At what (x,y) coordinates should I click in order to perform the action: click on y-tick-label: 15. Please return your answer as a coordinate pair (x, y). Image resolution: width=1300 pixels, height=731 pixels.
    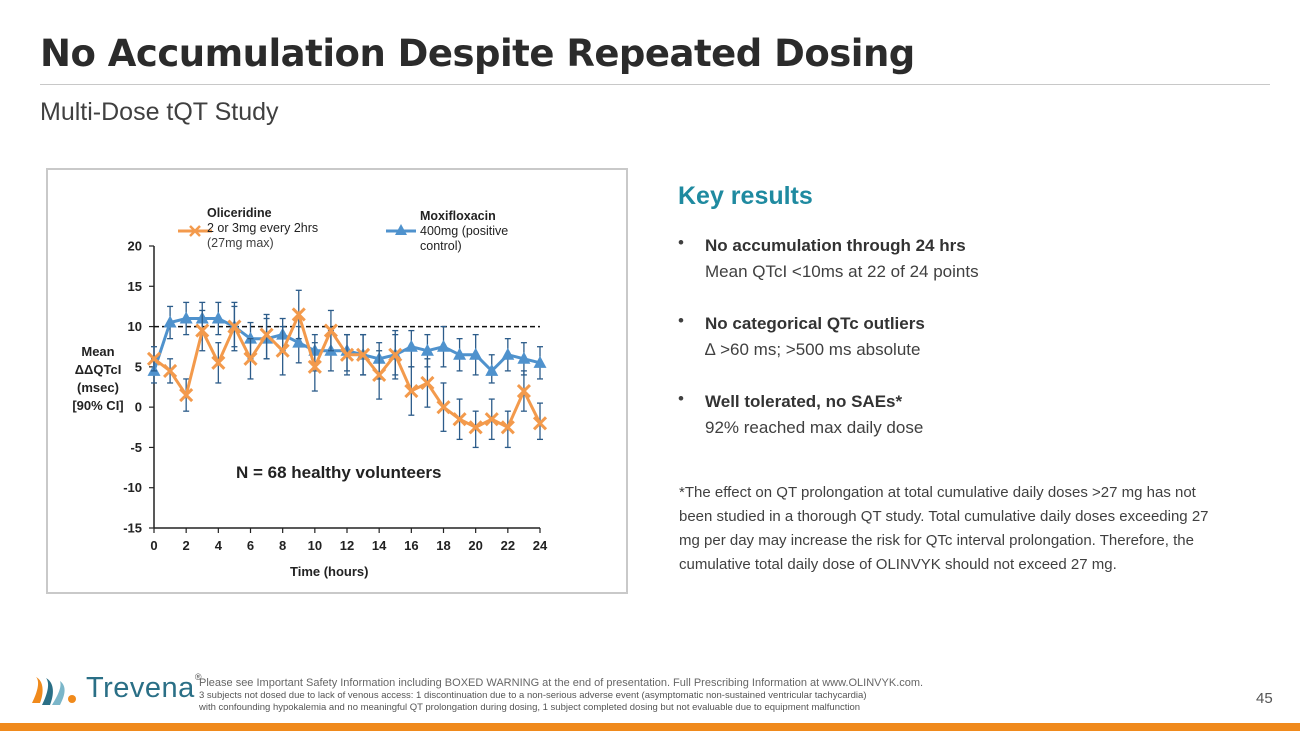
    Looking at the image, I should click on (135, 286).